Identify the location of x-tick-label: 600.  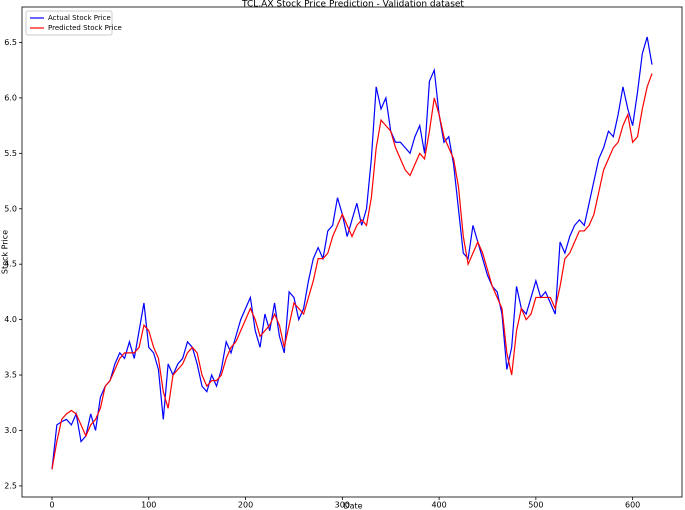
(632, 505).